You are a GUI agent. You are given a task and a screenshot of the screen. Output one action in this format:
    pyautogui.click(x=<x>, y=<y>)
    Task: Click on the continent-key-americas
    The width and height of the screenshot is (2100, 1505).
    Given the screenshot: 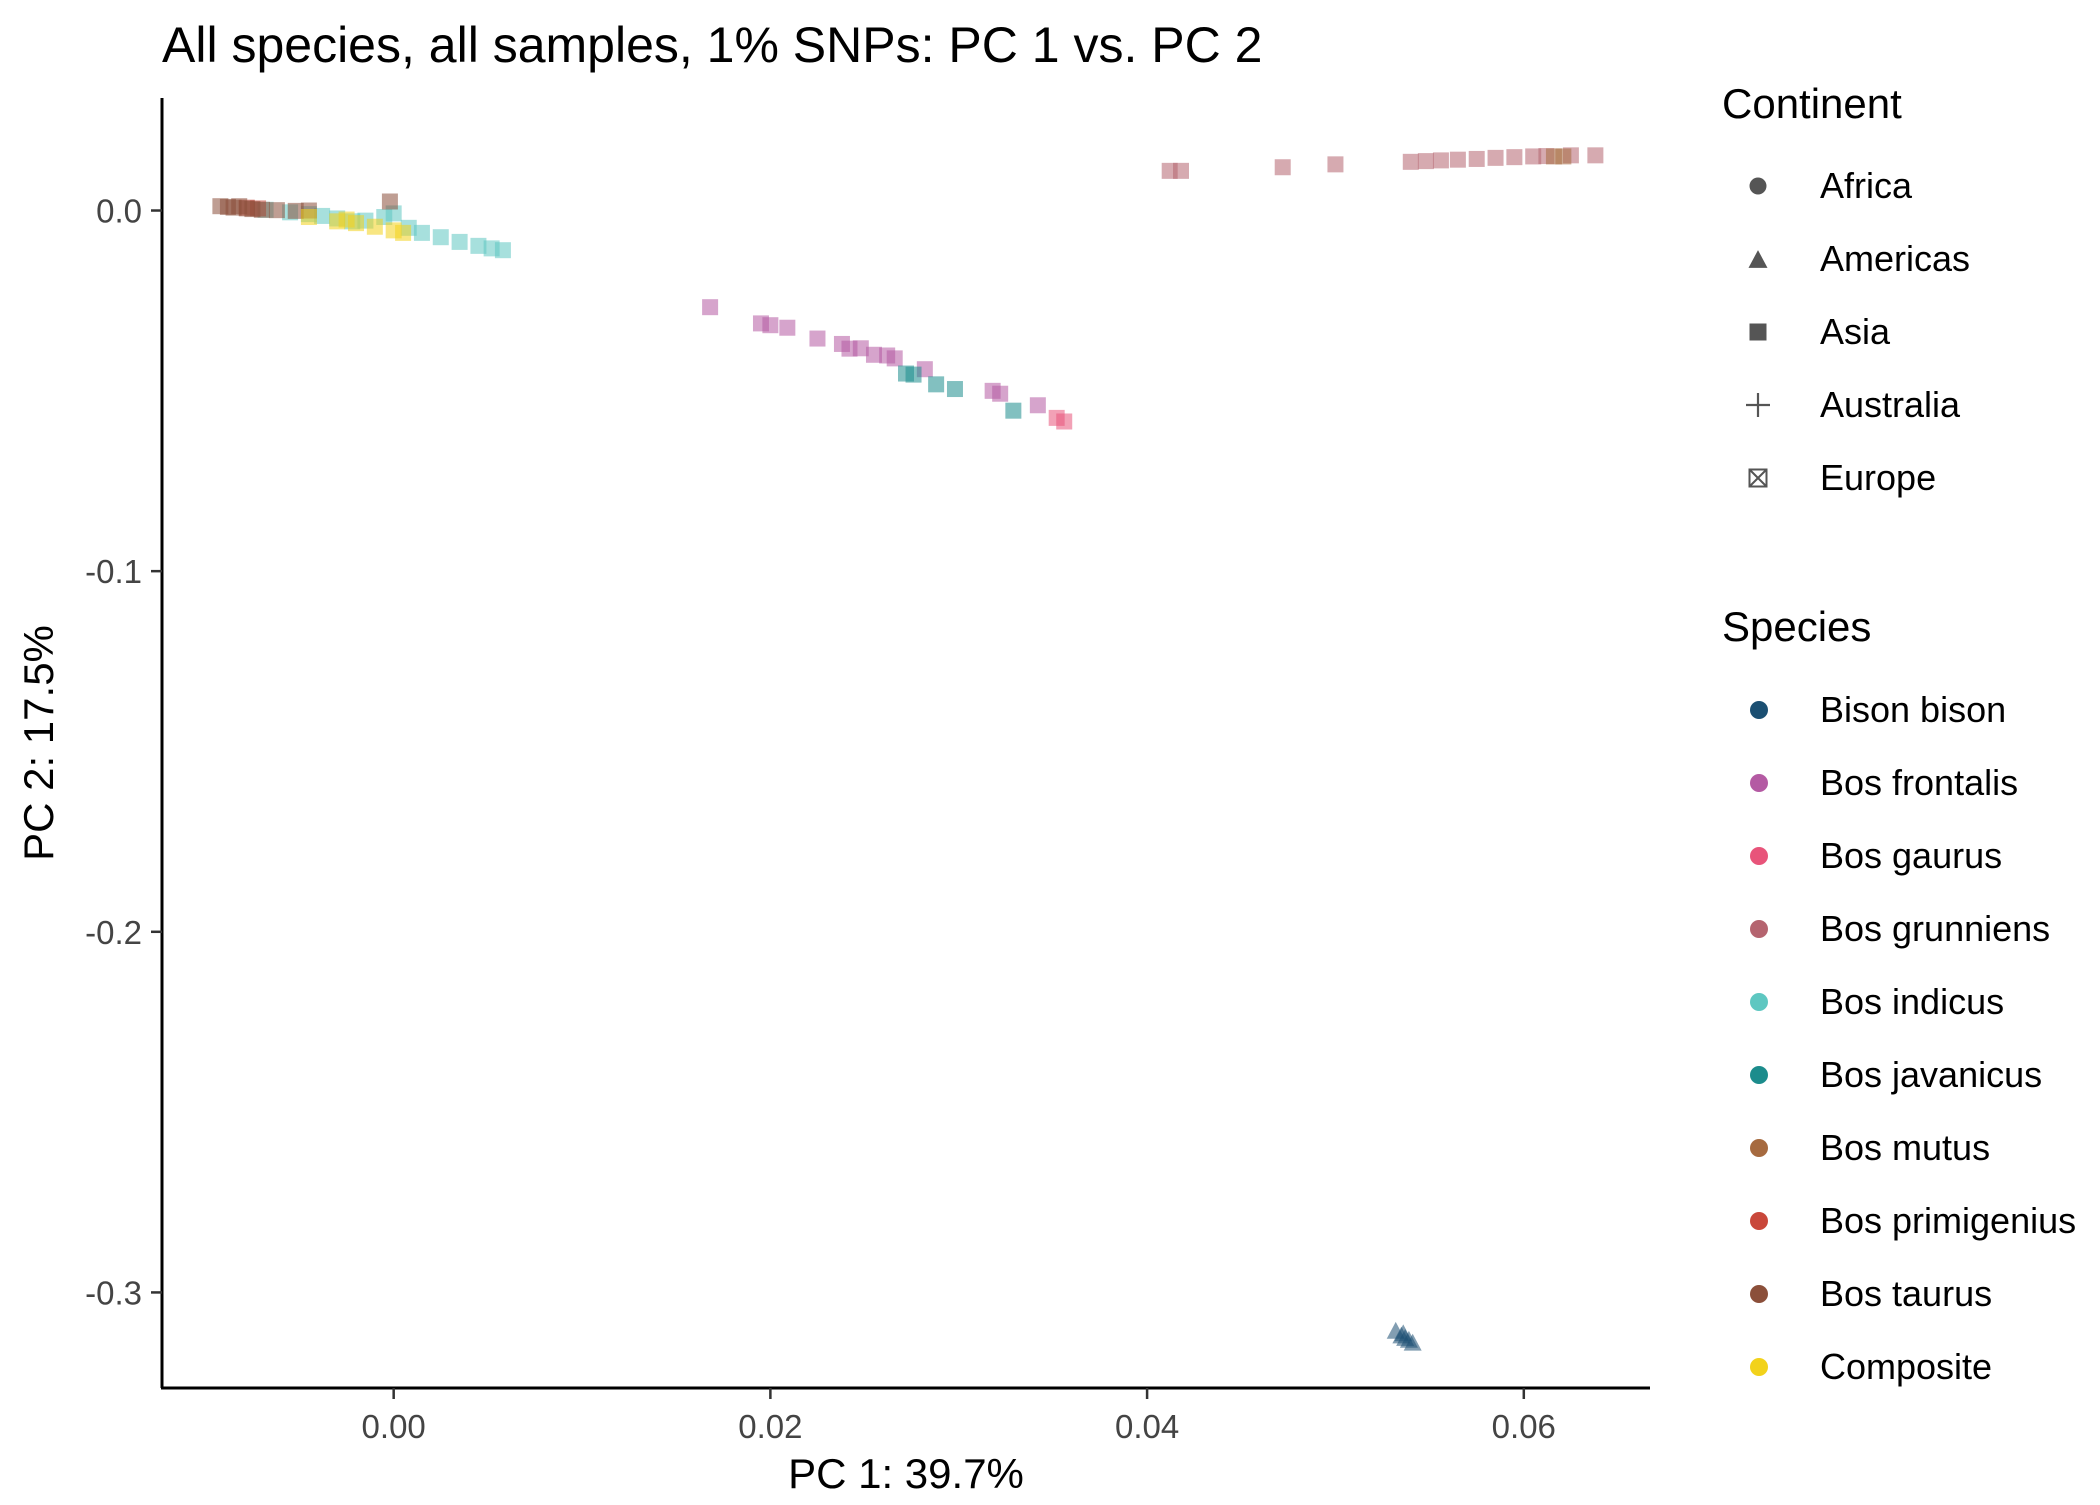 What is the action you would take?
    pyautogui.click(x=1758, y=259)
    